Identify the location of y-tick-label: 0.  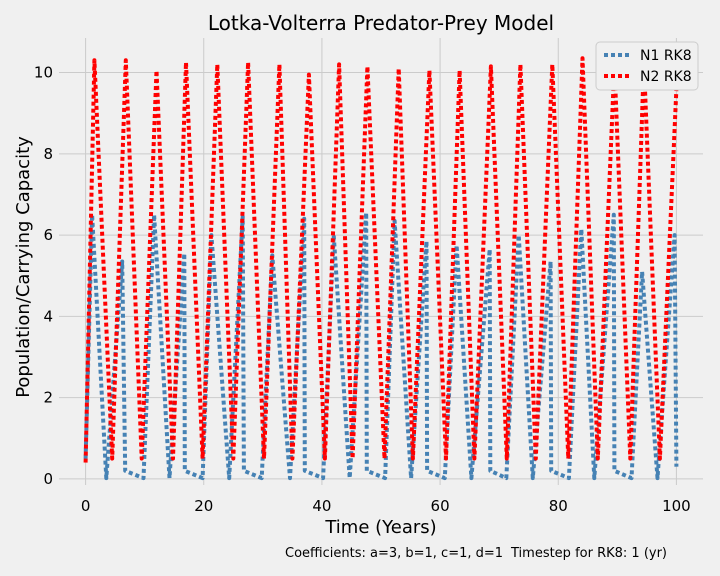
(48, 479).